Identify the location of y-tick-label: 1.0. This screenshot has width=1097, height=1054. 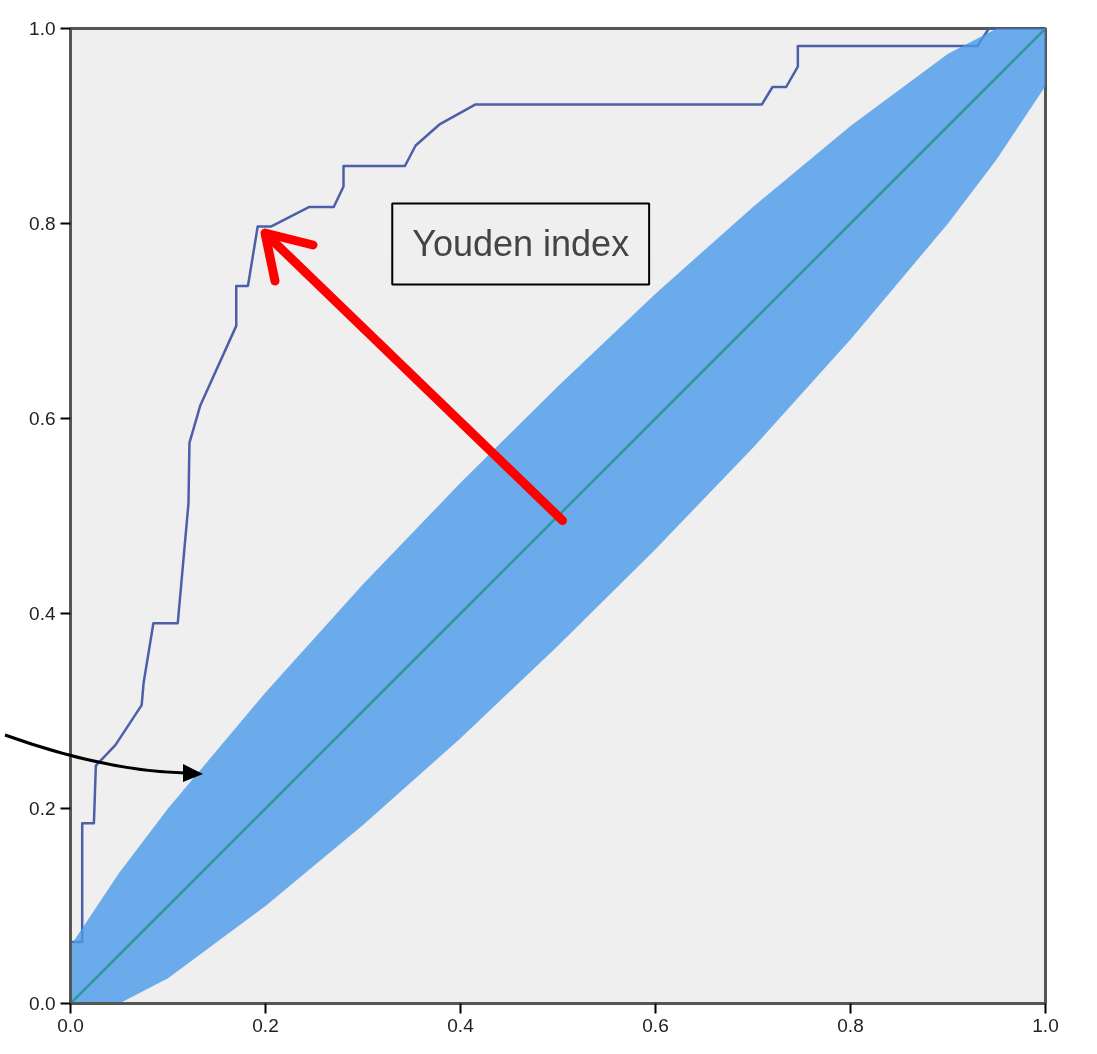
(42, 28).